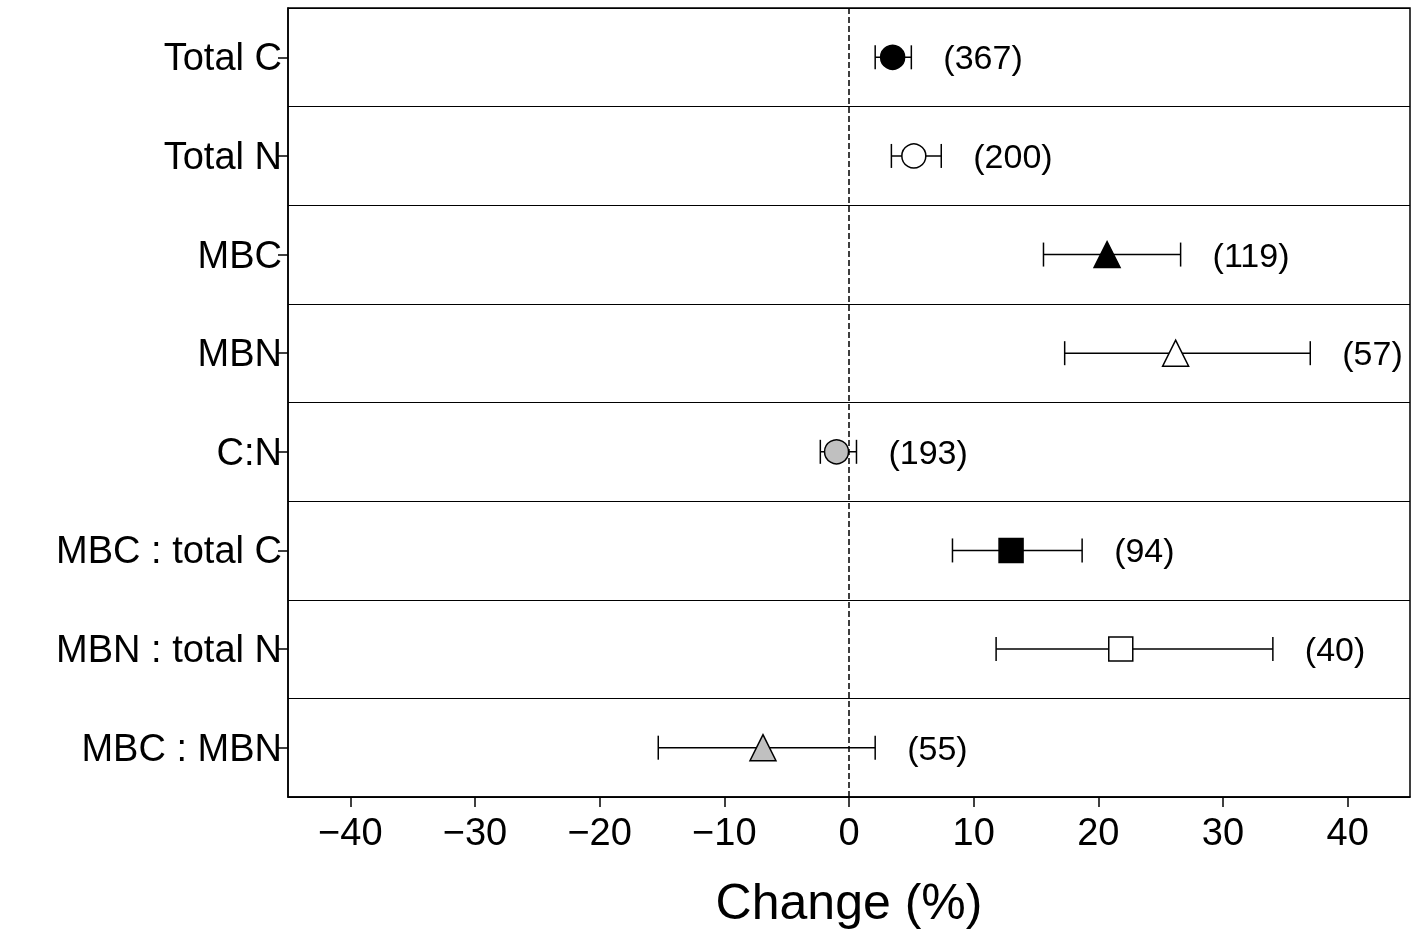 Image resolution: width=1412 pixels, height=941 pixels. What do you see at coordinates (222, 57) in the screenshot?
I see `y-tick-label: Total C` at bounding box center [222, 57].